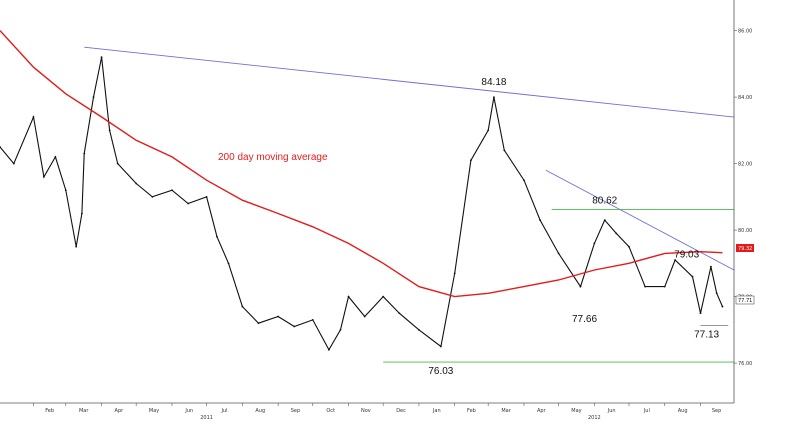 This screenshot has height=425, width=799. Describe the element at coordinates (745, 231) in the screenshot. I see `y-tick-label: 80.00` at that location.